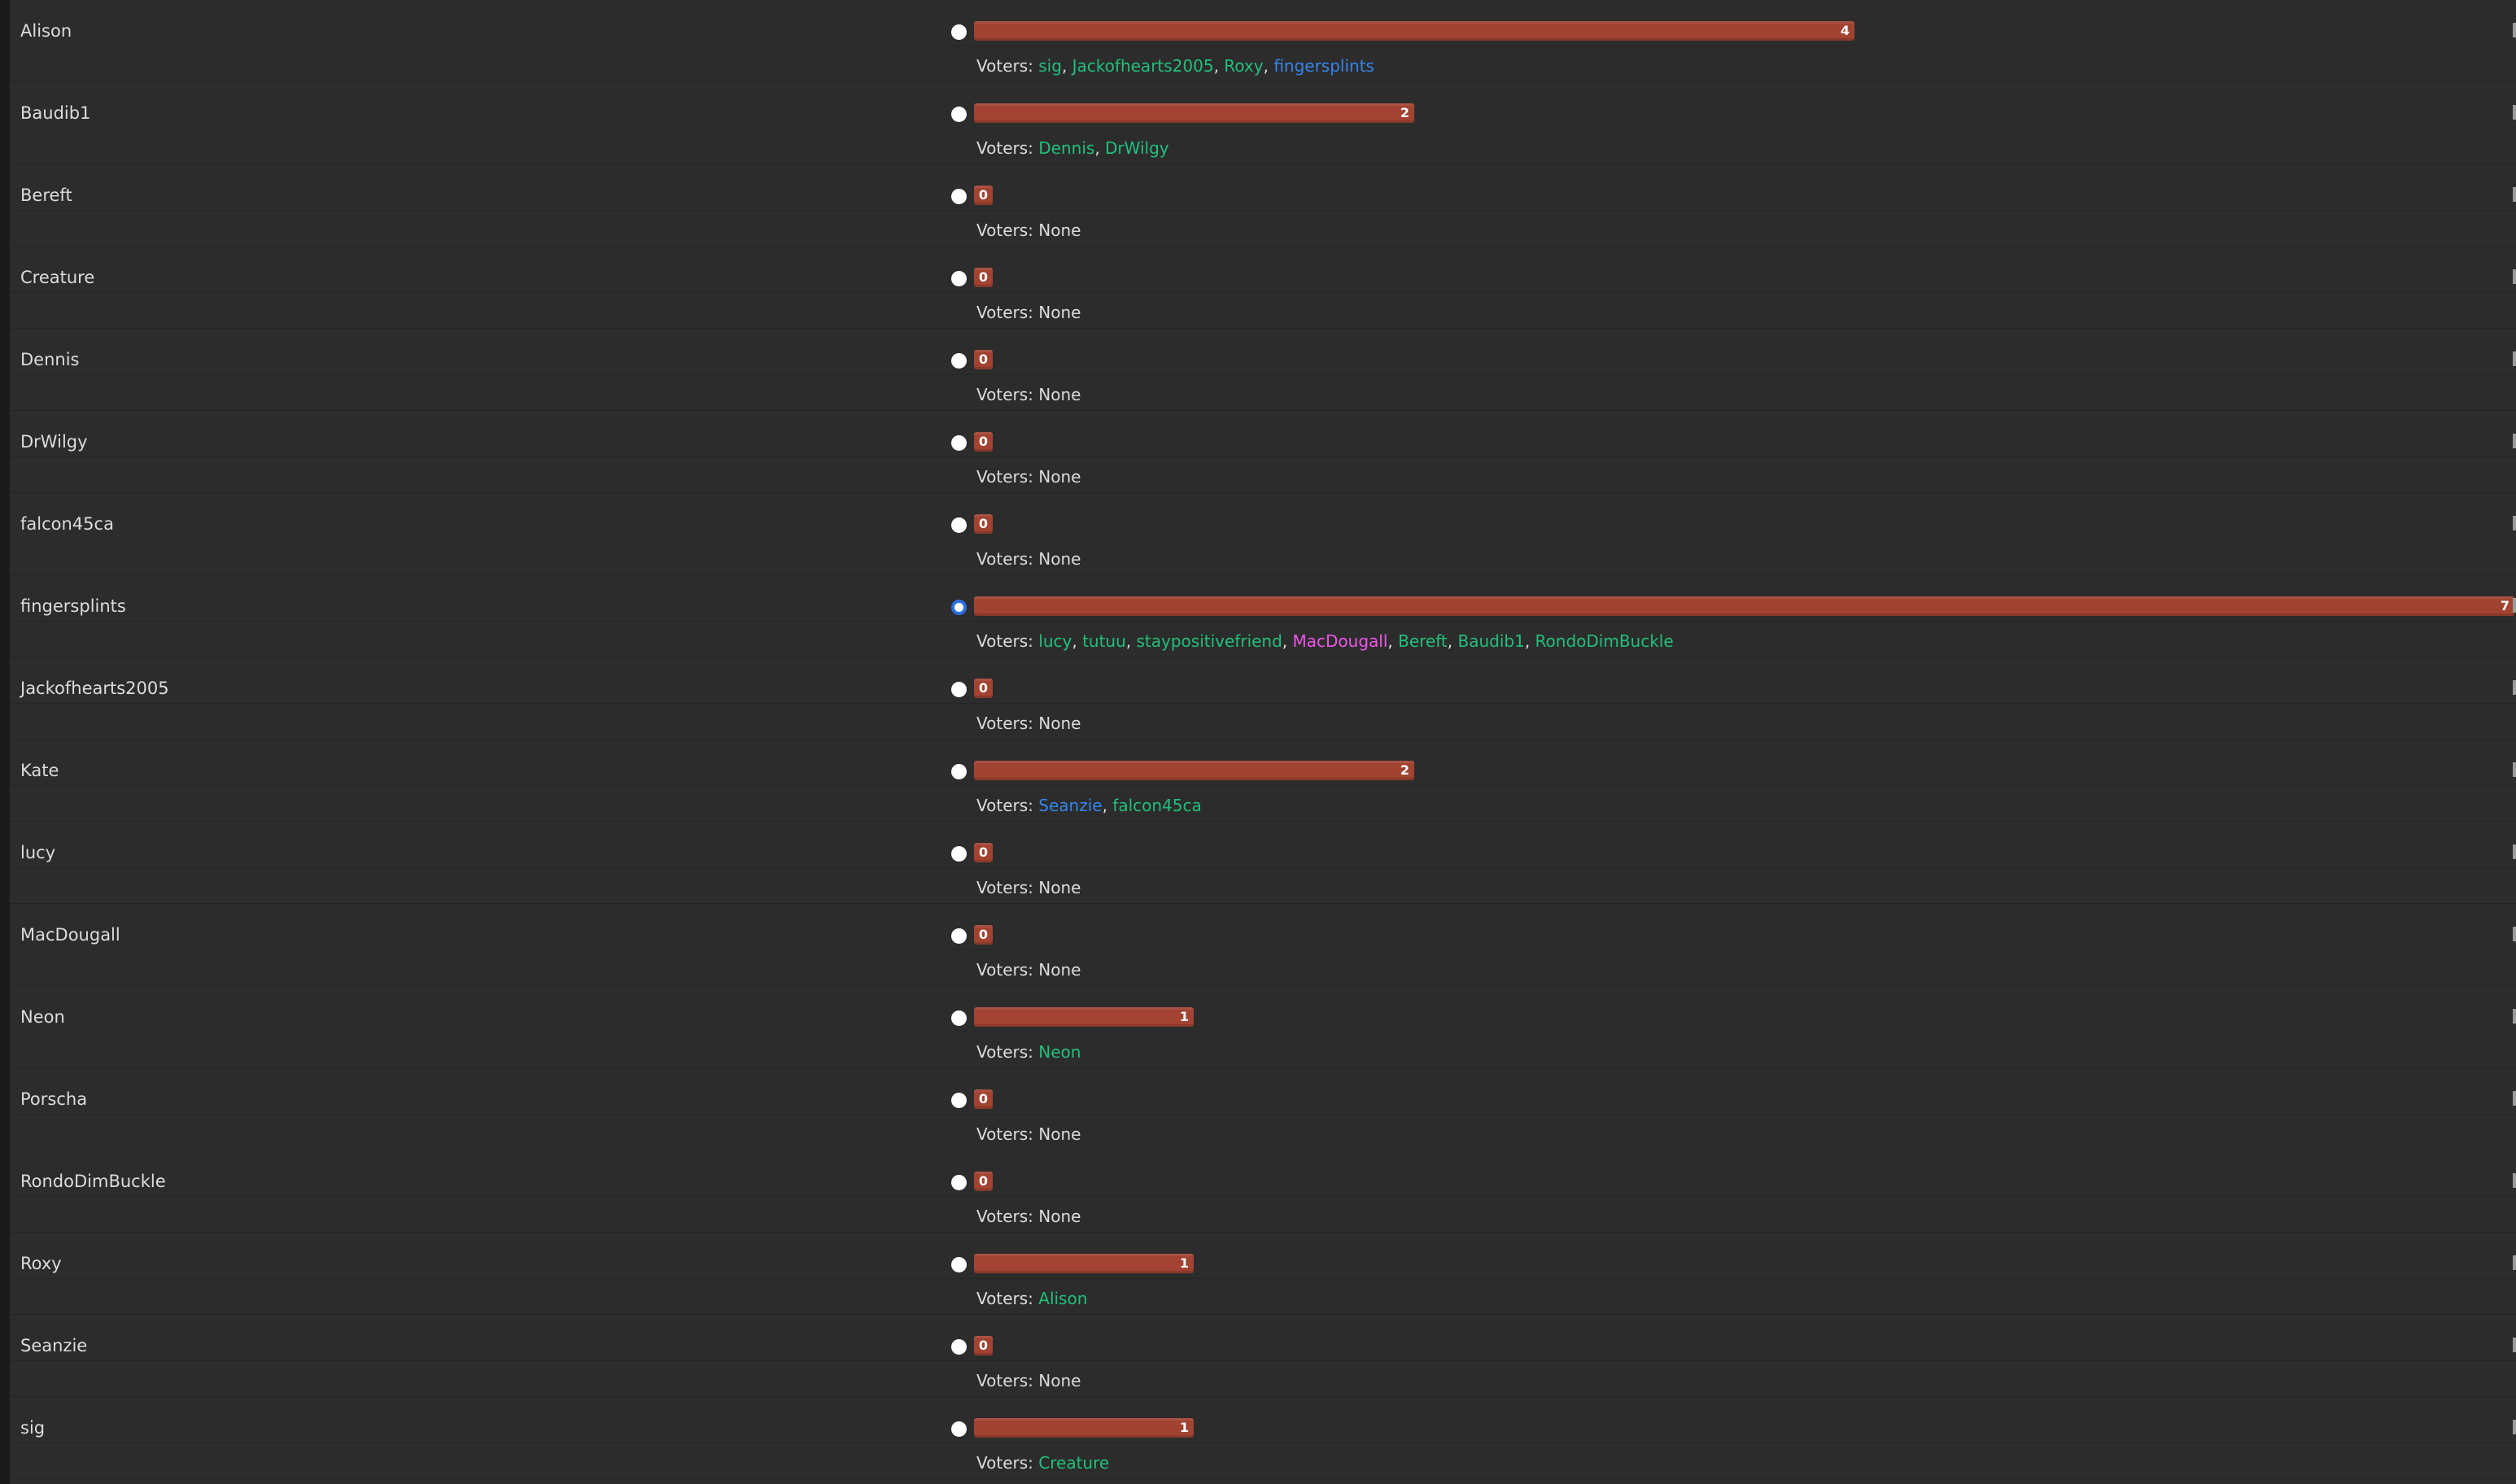 The image size is (2516, 1484). What do you see at coordinates (1070, 806) in the screenshot?
I see `voter-link: Seanzie` at bounding box center [1070, 806].